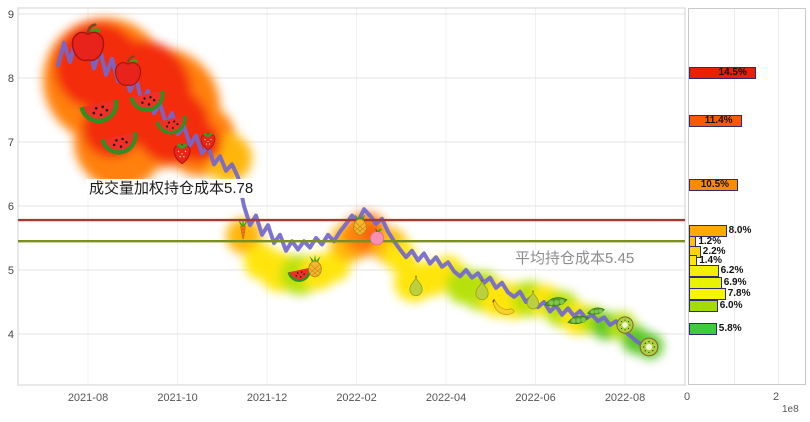 Image resolution: width=810 pixels, height=422 pixels. I want to click on panel-axis-multiplier: 1e8, so click(790, 409).